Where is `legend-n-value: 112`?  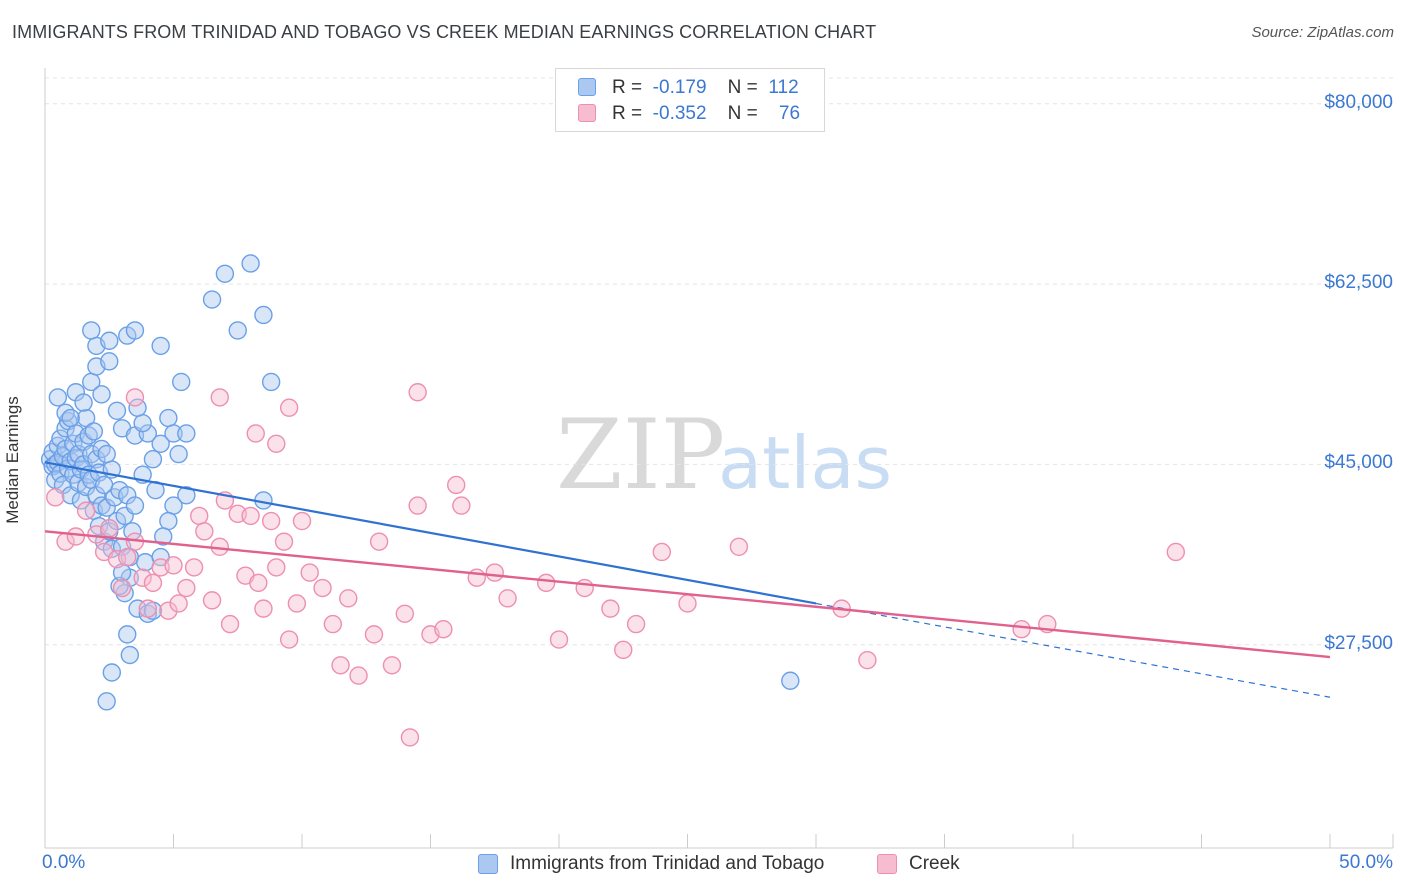 legend-n-value: 112 is located at coordinates (783, 87).